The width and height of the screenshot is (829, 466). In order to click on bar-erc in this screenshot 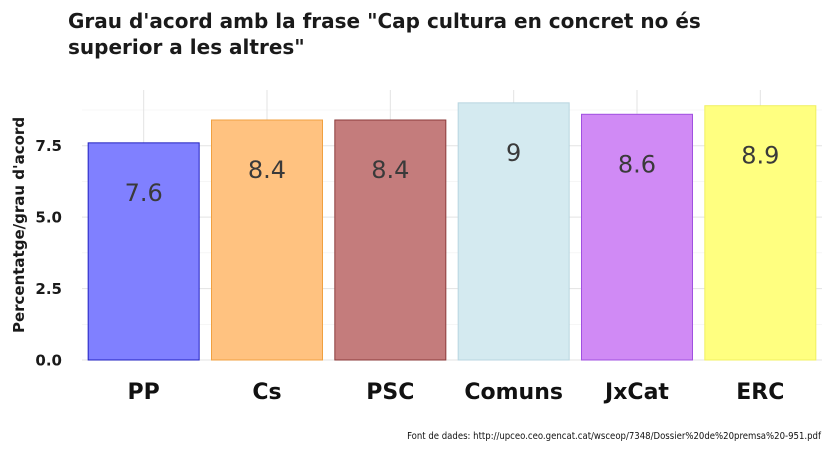, I will do `click(760, 233)`.